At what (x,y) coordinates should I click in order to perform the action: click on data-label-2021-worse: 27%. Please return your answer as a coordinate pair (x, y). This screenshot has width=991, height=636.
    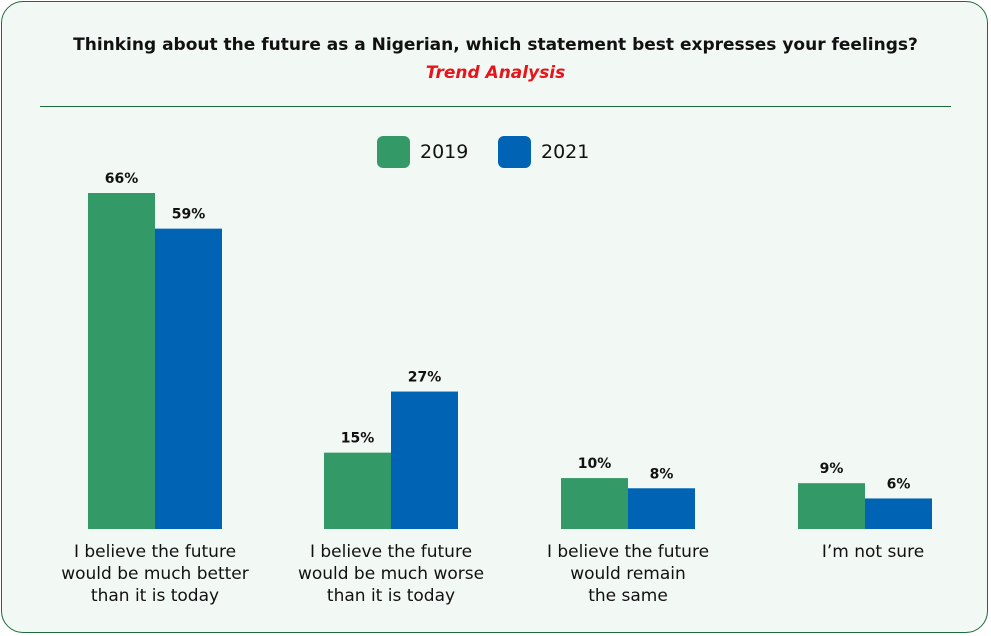
    Looking at the image, I should click on (425, 378).